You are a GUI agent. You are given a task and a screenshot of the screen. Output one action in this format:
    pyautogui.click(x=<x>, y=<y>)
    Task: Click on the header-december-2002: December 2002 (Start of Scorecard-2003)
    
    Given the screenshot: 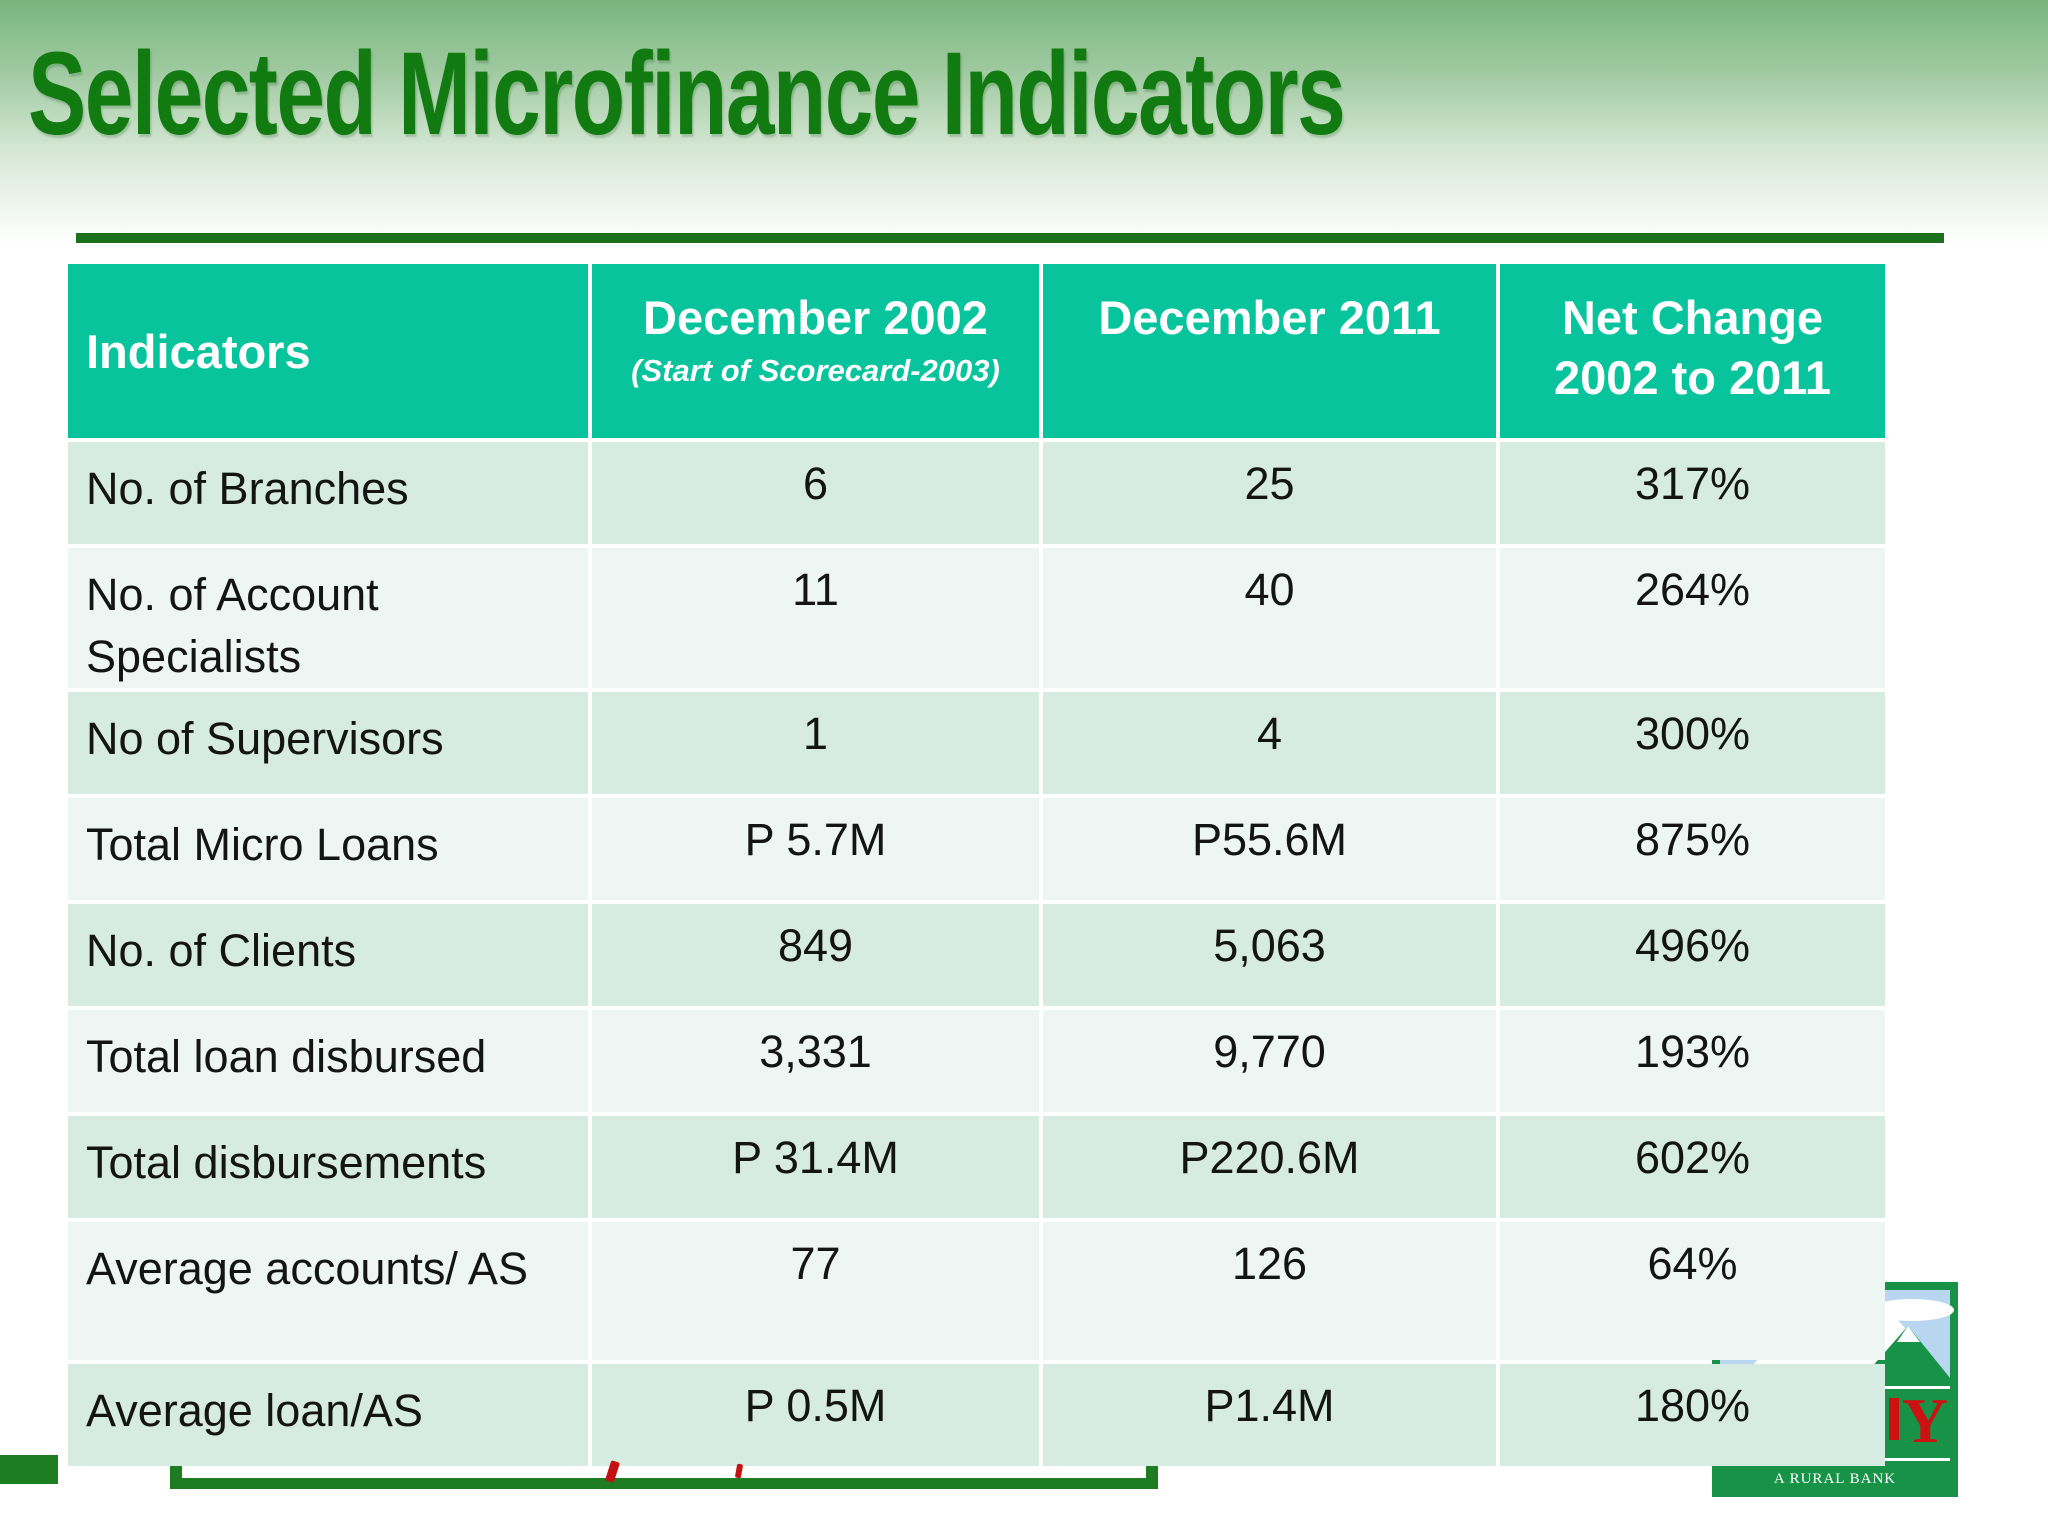 What is the action you would take?
    pyautogui.click(x=815, y=351)
    